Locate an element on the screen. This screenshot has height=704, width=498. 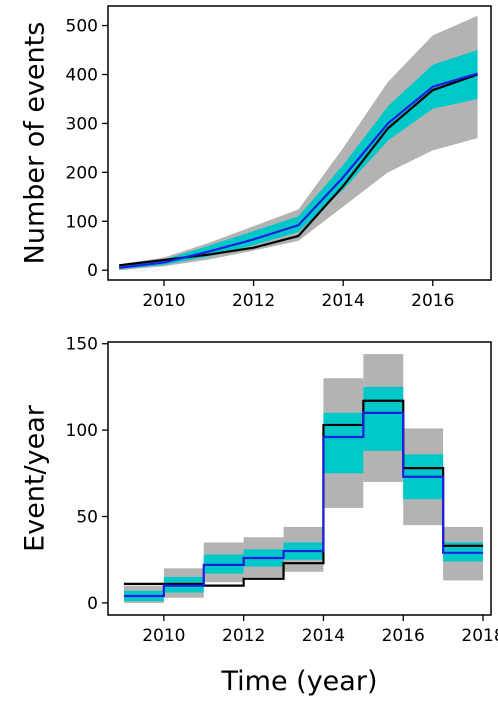
y-tick-label: 300 is located at coordinates (82, 124).